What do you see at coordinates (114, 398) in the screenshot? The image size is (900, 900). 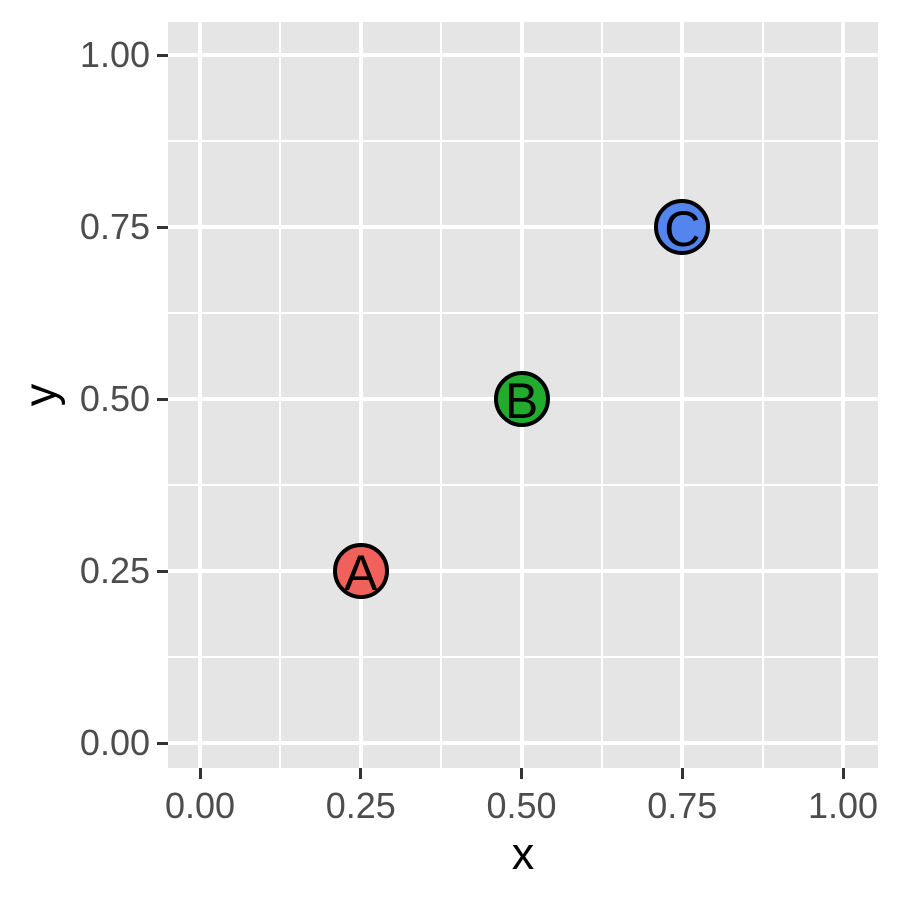 I see `y-axis-tick-label: 0.50` at bounding box center [114, 398].